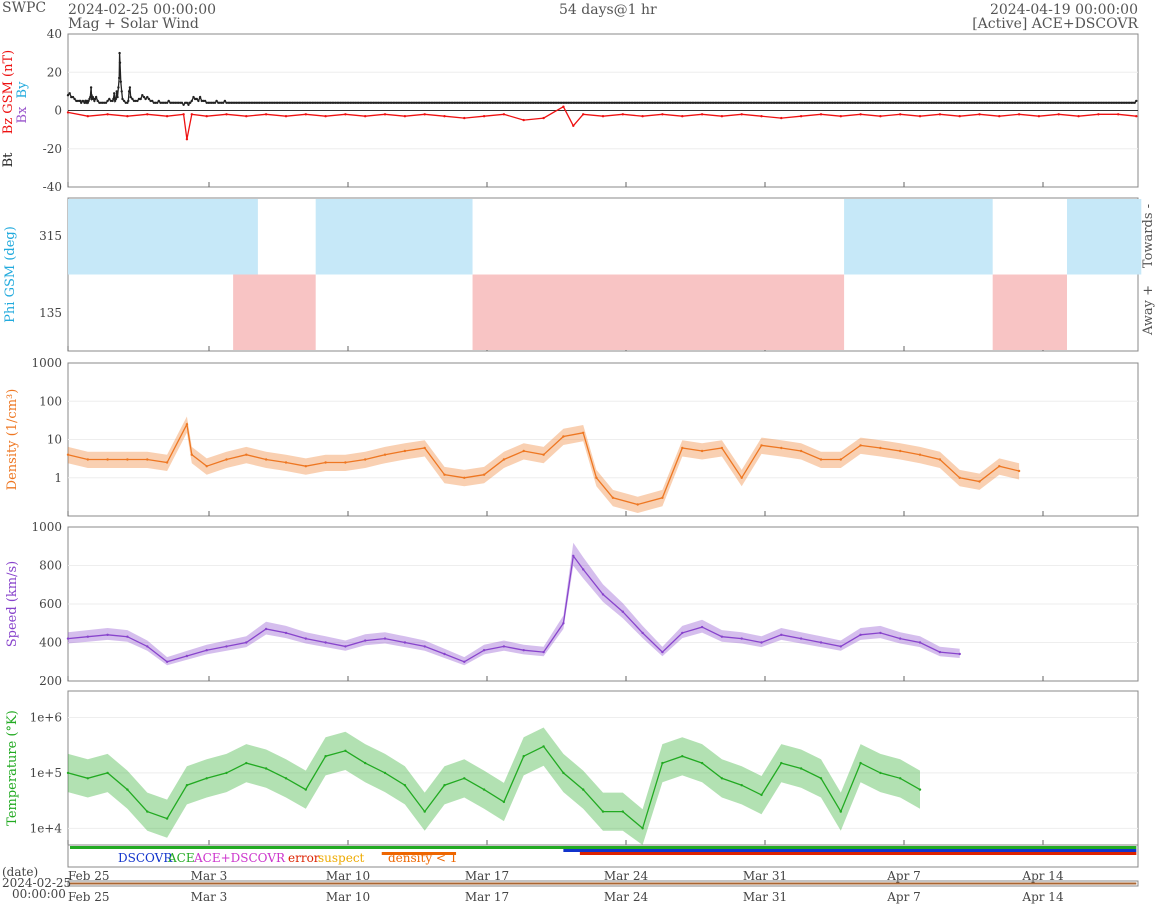 The image size is (1158, 905). What do you see at coordinates (22, 115) in the screenshot?
I see `mag-ylabel-bx: Bx` at bounding box center [22, 115].